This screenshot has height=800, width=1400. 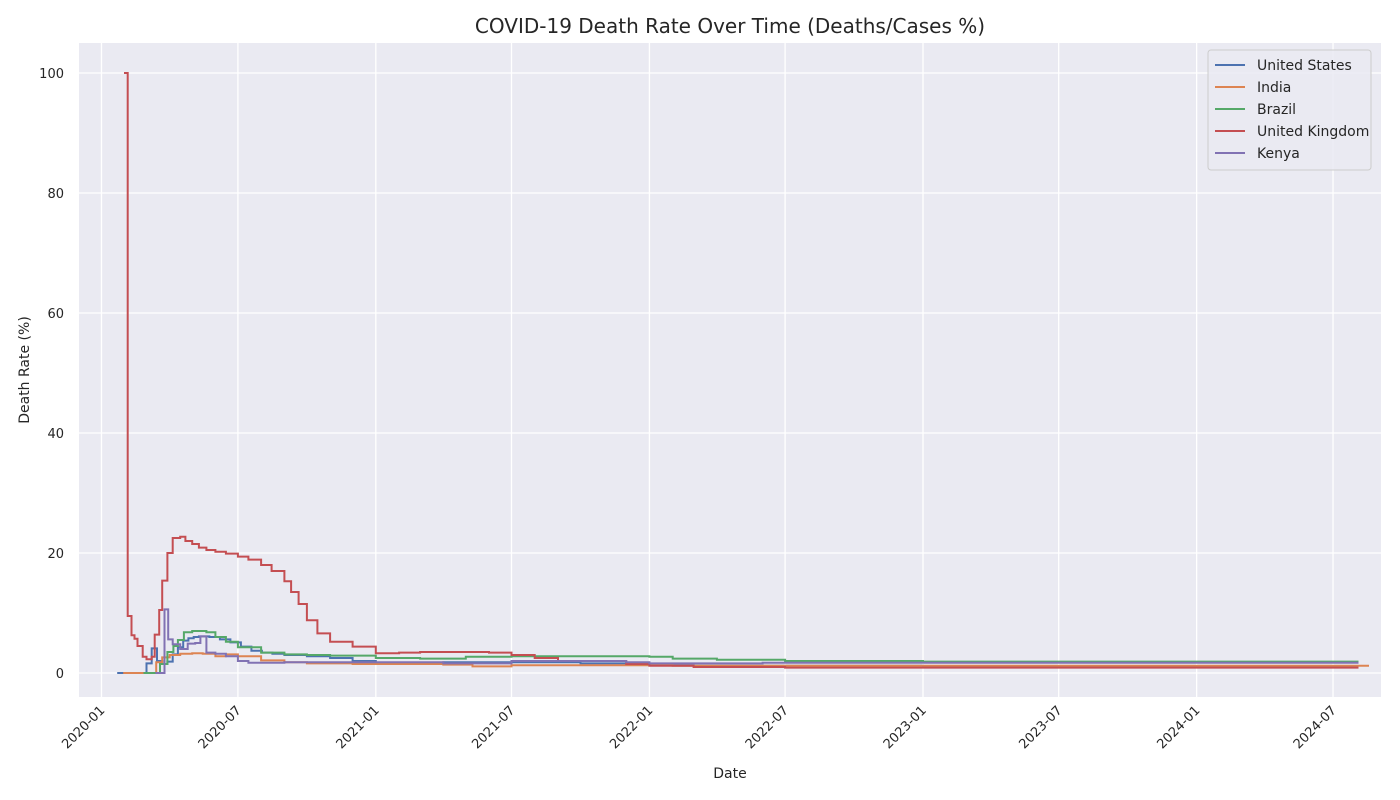 What do you see at coordinates (905, 727) in the screenshot?
I see `x-tick-label: 2023-01` at bounding box center [905, 727].